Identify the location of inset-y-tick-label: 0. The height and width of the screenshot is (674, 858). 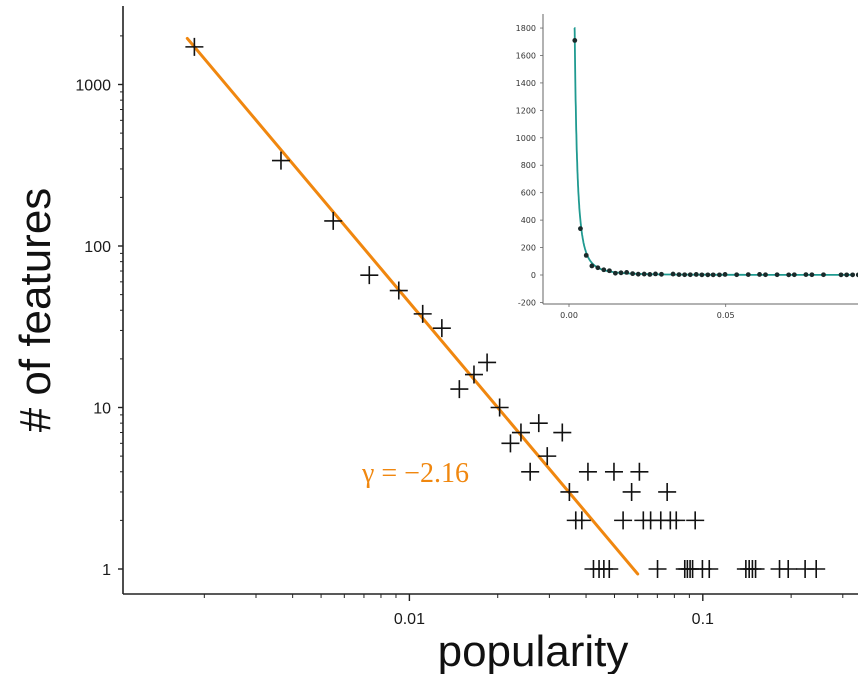
(533, 275).